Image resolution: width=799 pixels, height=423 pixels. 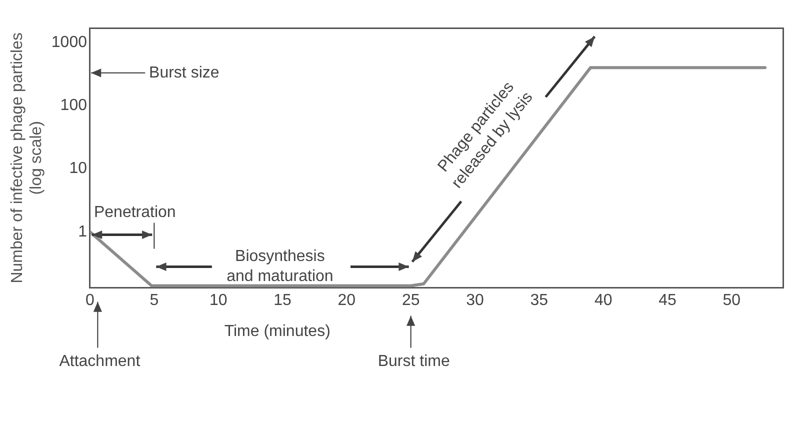 What do you see at coordinates (475, 300) in the screenshot?
I see `x-tick-label: 30` at bounding box center [475, 300].